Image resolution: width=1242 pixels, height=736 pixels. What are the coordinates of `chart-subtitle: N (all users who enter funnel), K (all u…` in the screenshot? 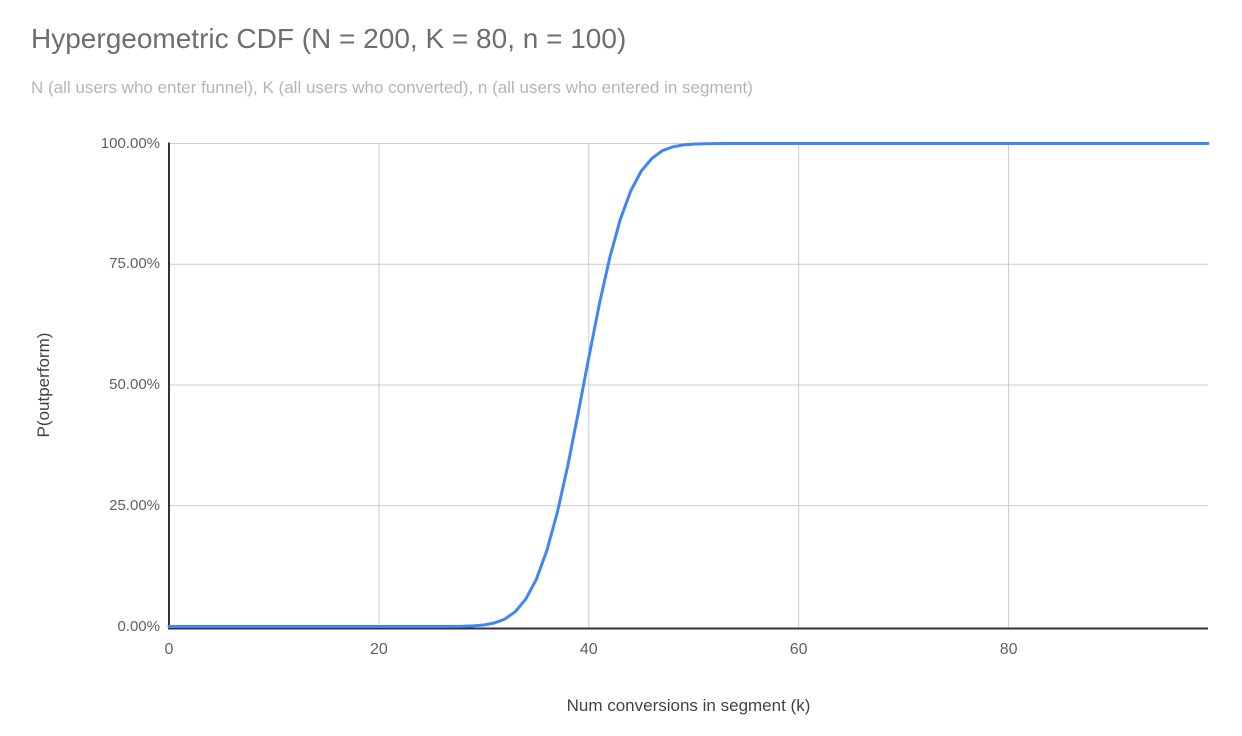 It's located at (392, 87).